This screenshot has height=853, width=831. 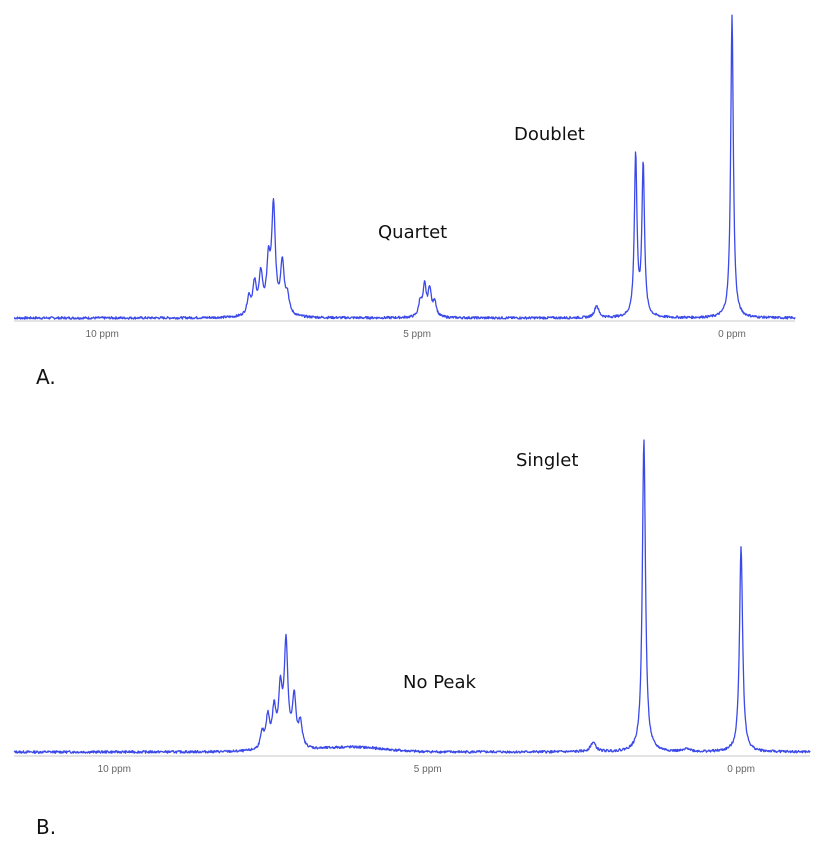 I want to click on tick-label-b-10ppm: 10 ppm, so click(x=114, y=769).